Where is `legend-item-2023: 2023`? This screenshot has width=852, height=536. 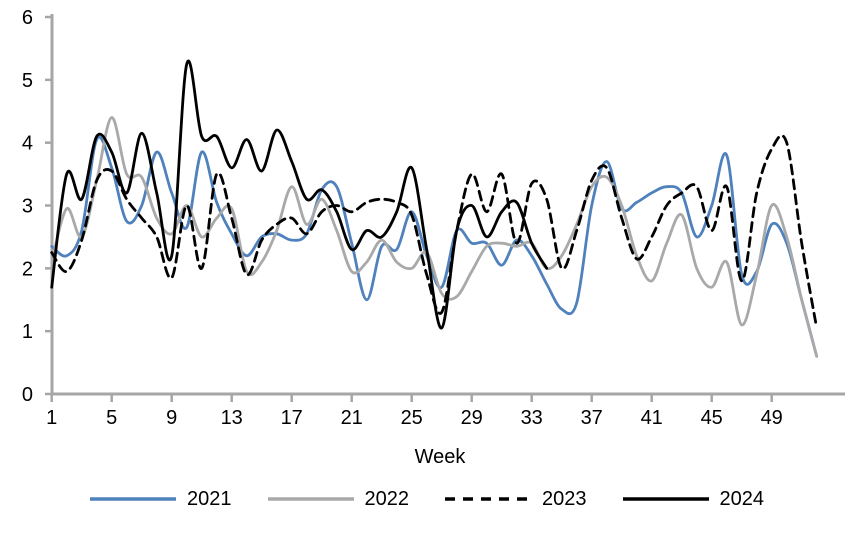
legend-item-2023: 2023 is located at coordinates (515, 499).